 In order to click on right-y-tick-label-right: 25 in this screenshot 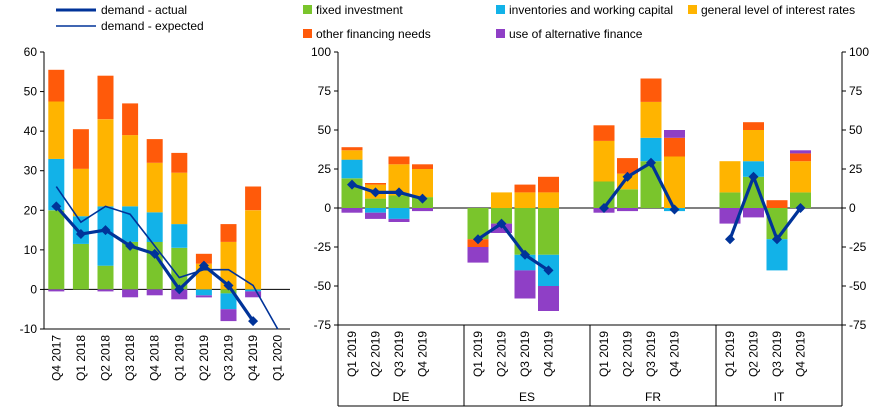, I will do `click(856, 169)`.